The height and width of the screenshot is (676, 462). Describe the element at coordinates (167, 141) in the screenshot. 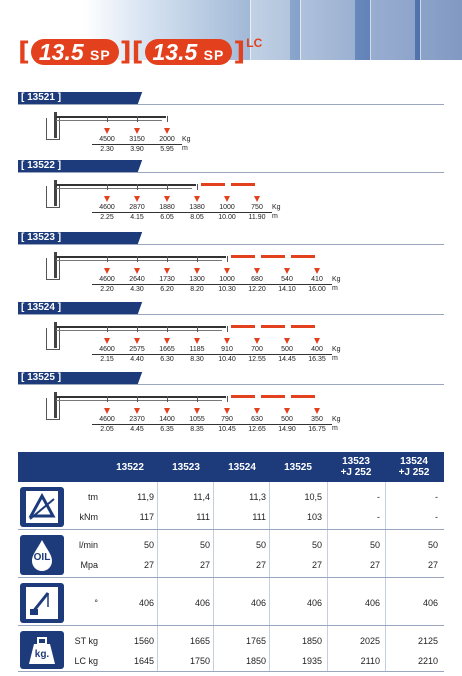

I see `load-point: 2000 5.95` at that location.